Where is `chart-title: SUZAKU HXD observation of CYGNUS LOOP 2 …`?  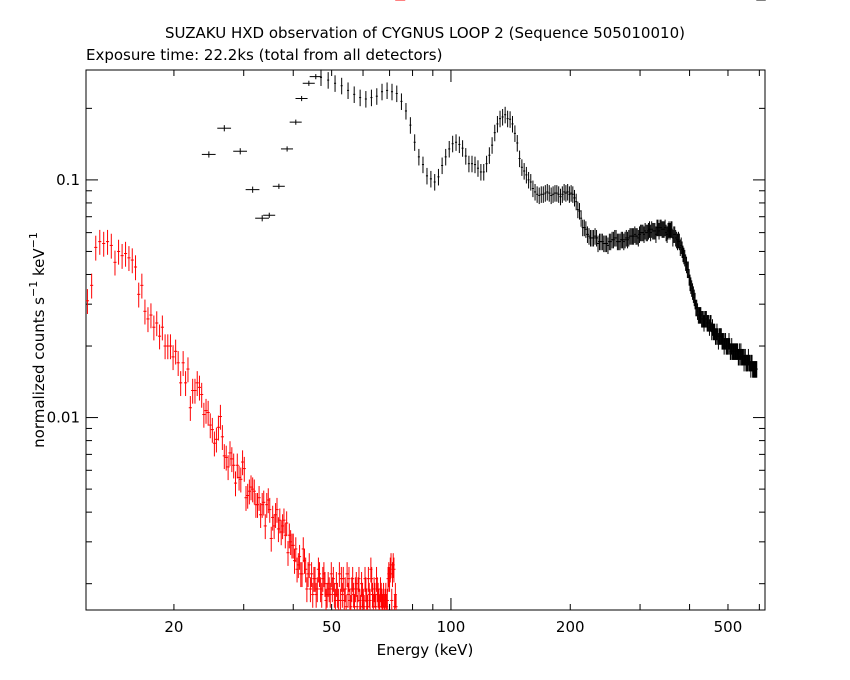
chart-title: SUZAKU HXD observation of CYGNUS LOOP 2 … is located at coordinates (425, 33).